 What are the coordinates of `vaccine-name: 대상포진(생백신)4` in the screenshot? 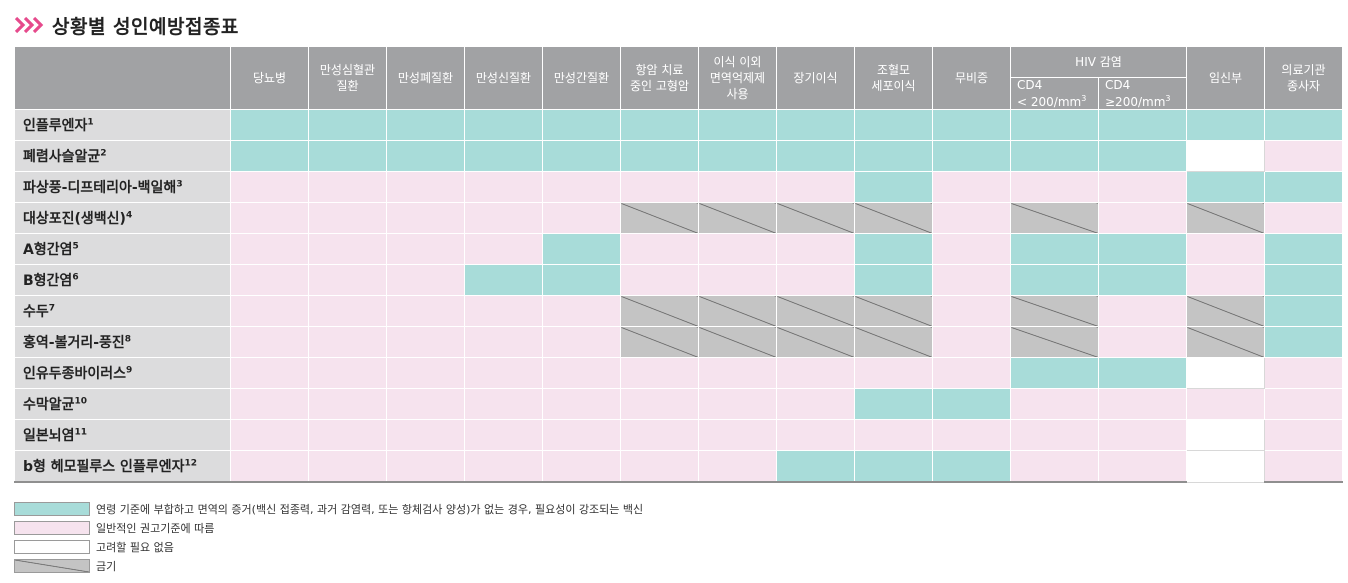 It's located at (122, 218).